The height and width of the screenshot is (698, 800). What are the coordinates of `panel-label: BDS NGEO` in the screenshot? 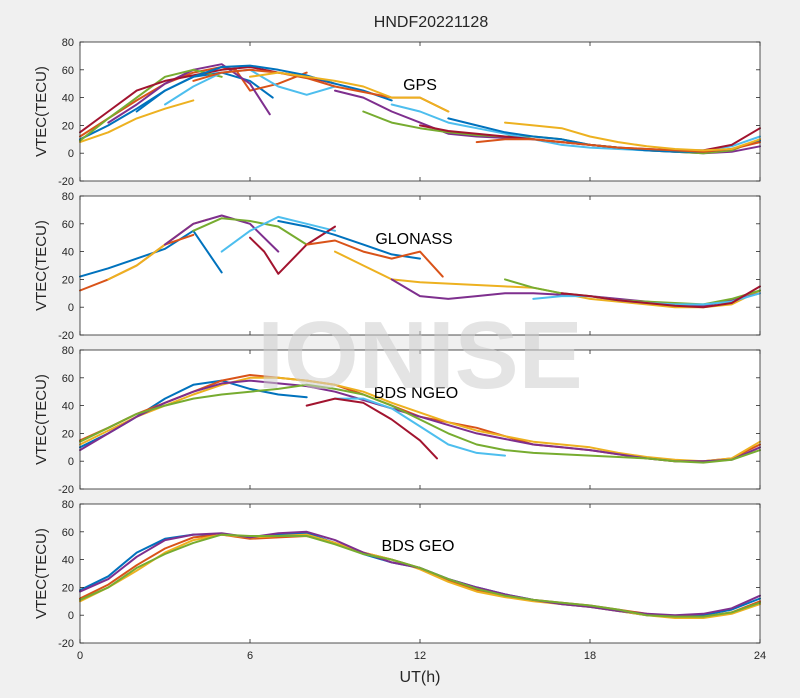 It's located at (416, 393).